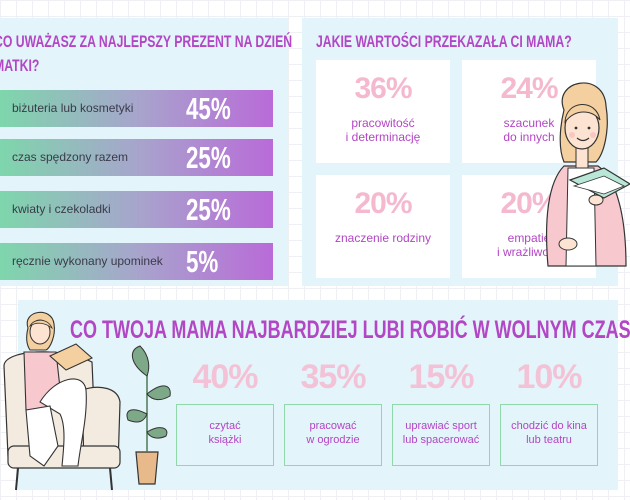 The width and height of the screenshot is (630, 500). What do you see at coordinates (529, 137) in the screenshot?
I see `value-card-label-line2: do innych` at bounding box center [529, 137].